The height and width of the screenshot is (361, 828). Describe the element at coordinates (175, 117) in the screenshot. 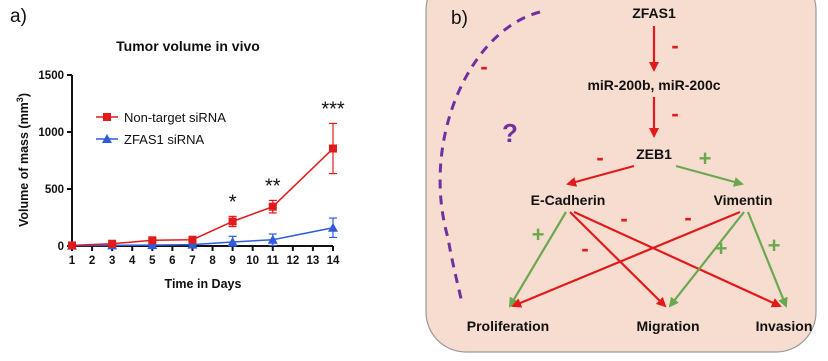

I see `legend-label: Non-target siRNA` at that location.